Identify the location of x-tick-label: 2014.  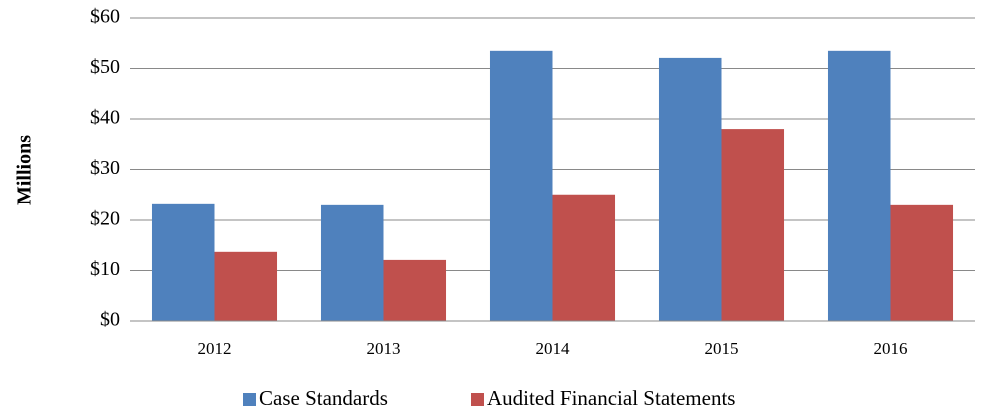
(553, 348).